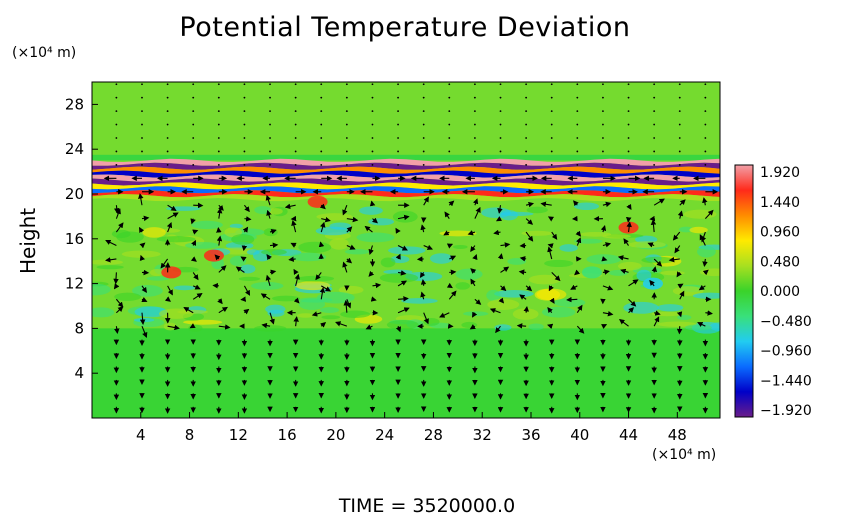 Image resolution: width=854 pixels, height=519 pixels. What do you see at coordinates (427, 506) in the screenshot?
I see `time-label: TIME = 3520000.0` at bounding box center [427, 506].